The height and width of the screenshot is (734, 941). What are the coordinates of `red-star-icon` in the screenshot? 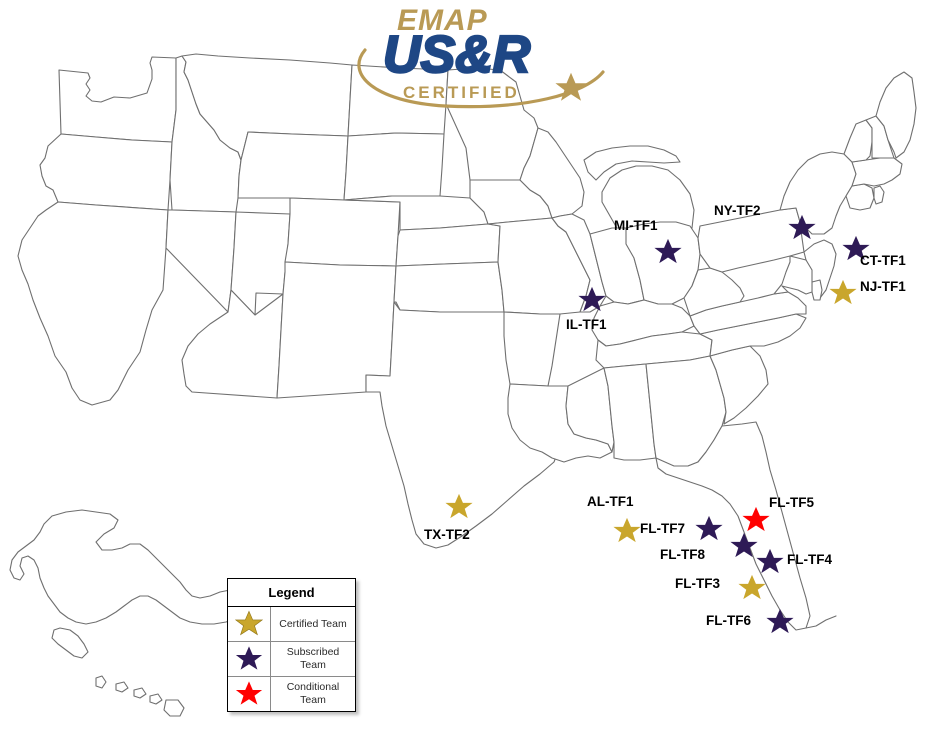 It's located at (249, 693).